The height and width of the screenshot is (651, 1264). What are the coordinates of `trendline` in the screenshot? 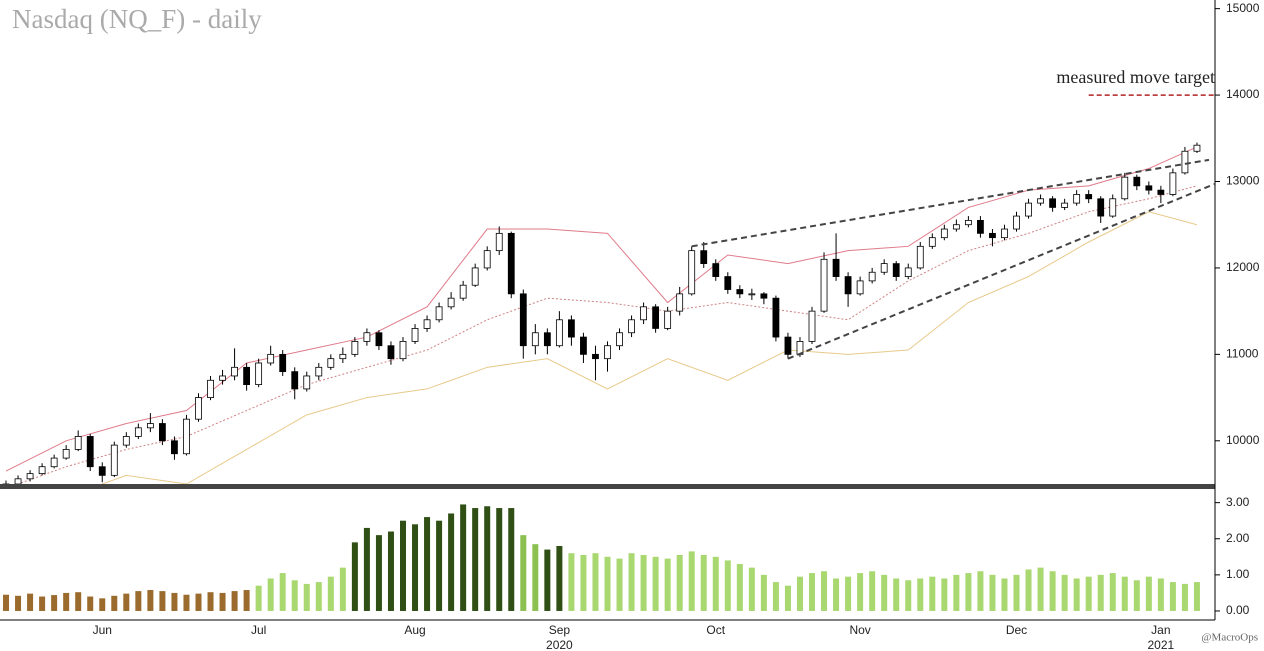 It's located at (950, 203).